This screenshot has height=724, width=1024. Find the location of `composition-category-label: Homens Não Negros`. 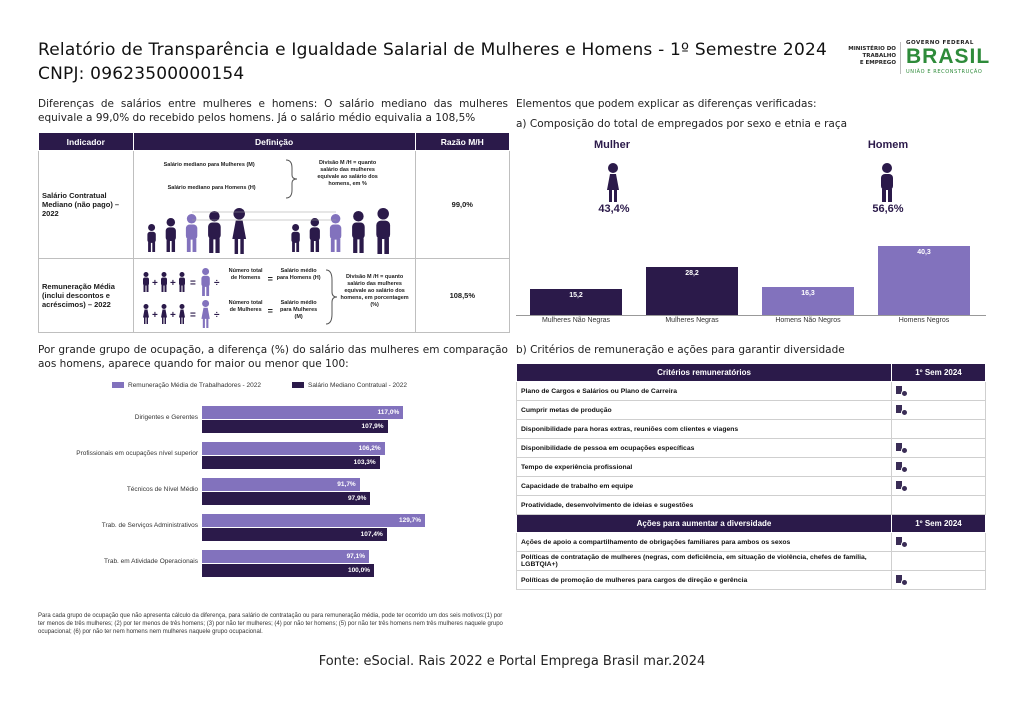

composition-category-label: Homens Não Negros is located at coordinates (808, 320).